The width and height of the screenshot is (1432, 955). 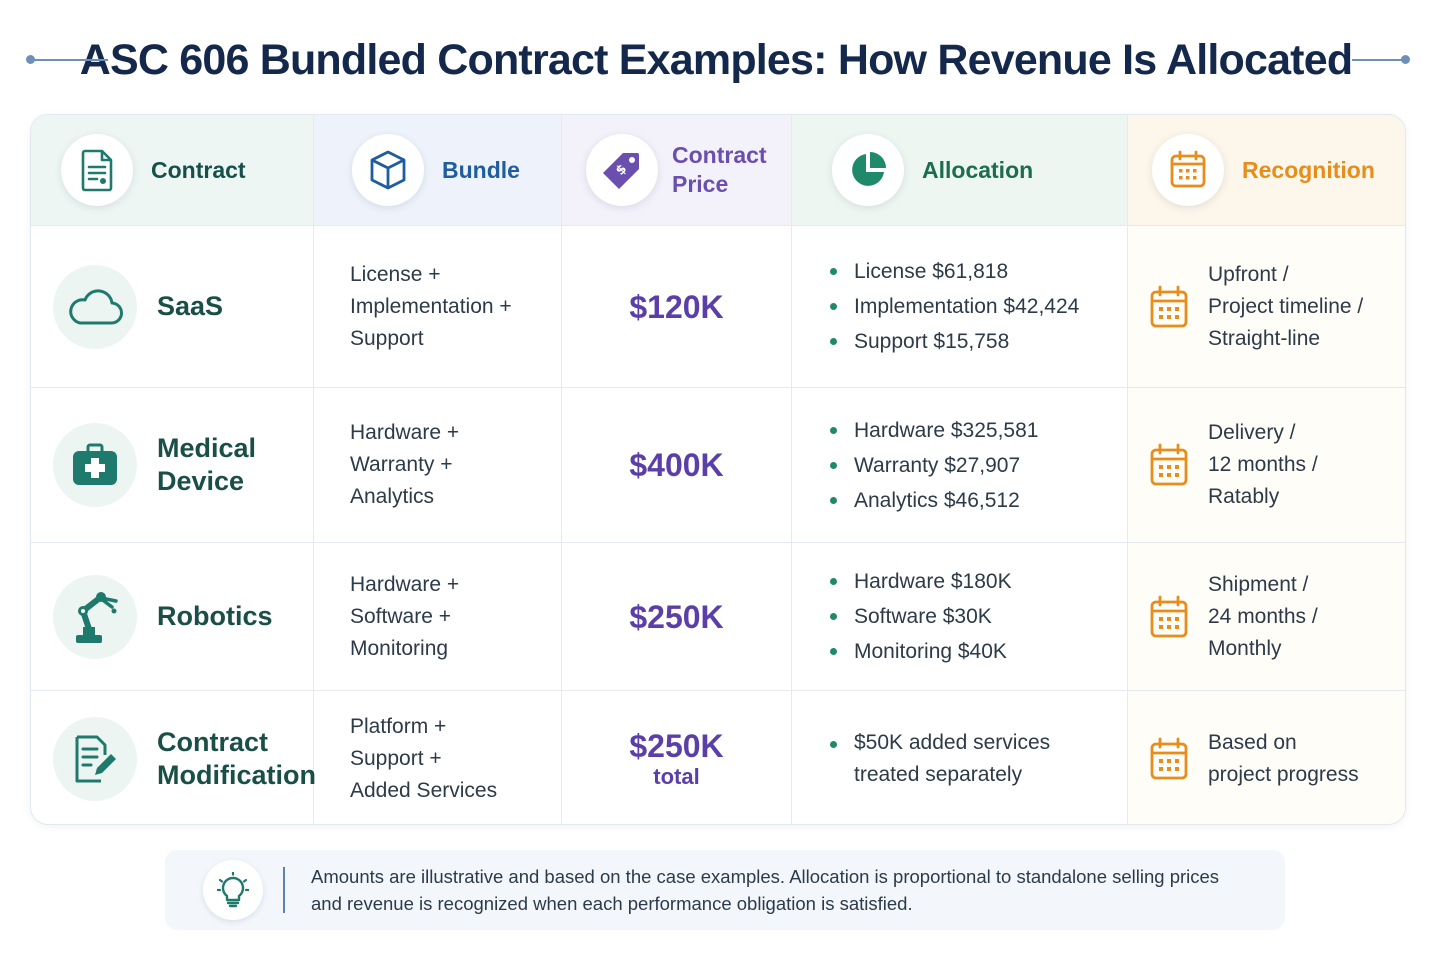 I want to click on allocation-item: Implementation $42,424, so click(x=953, y=306).